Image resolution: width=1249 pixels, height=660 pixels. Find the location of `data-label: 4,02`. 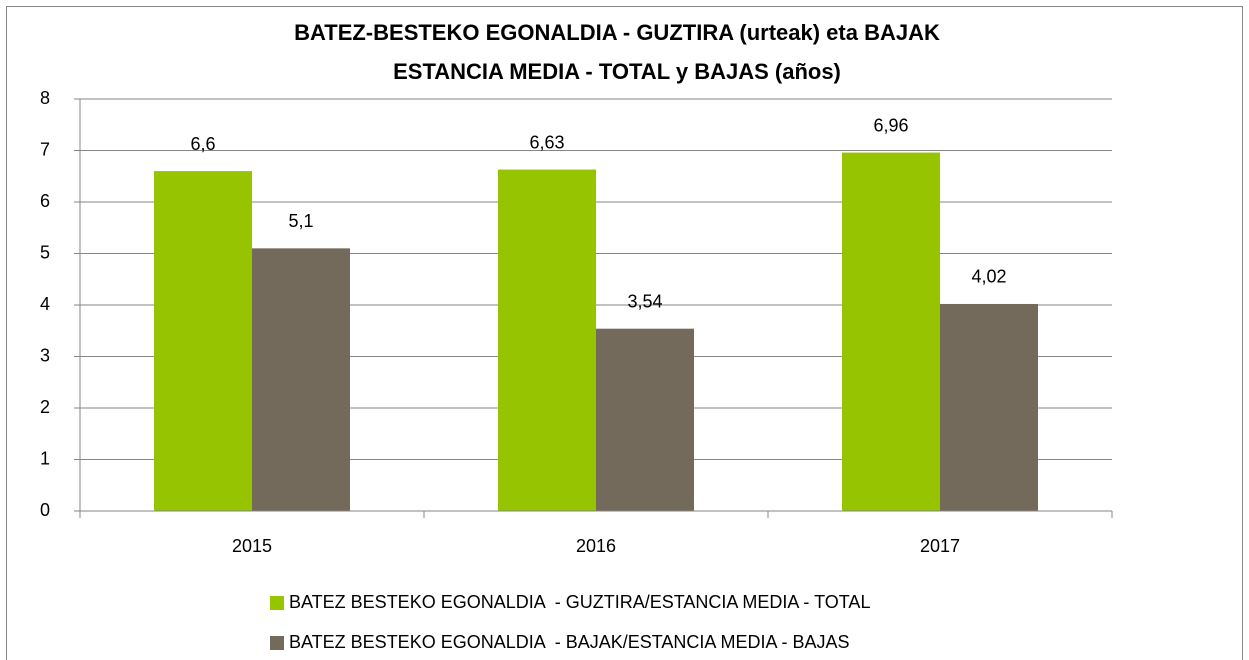

data-label: 4,02 is located at coordinates (988, 277).